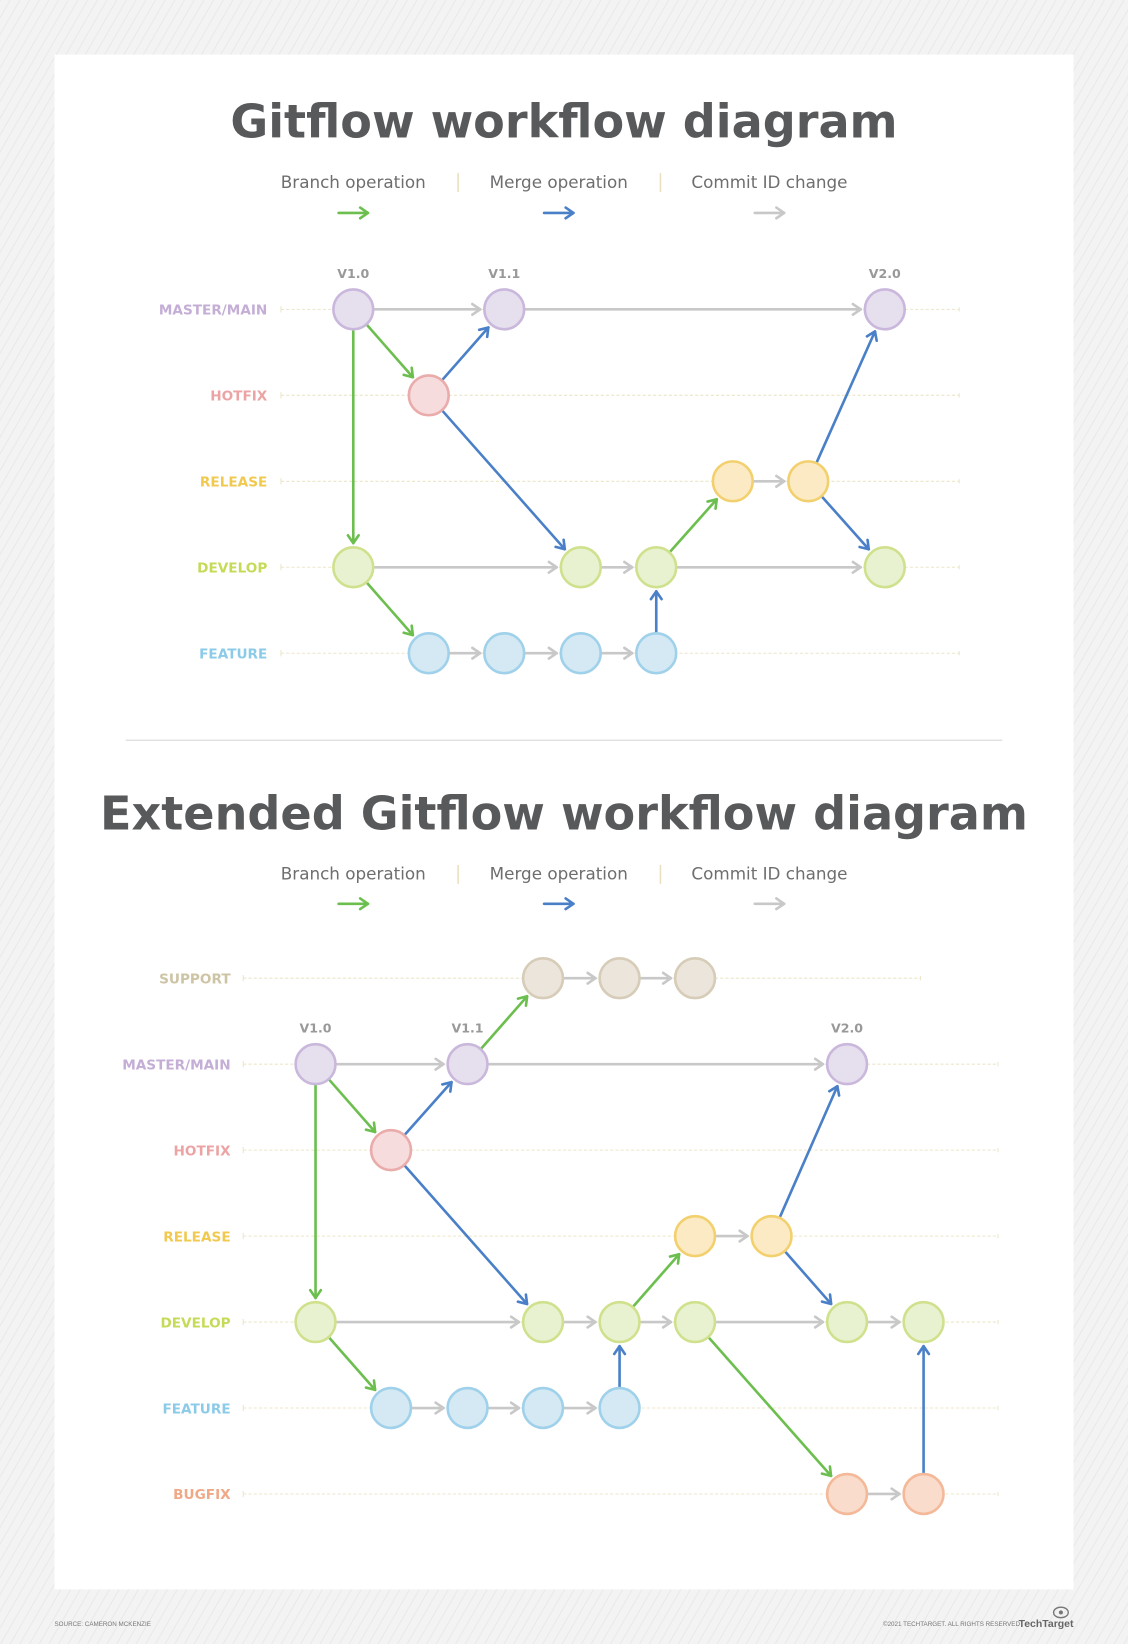 The height and width of the screenshot is (1644, 1128). Describe the element at coordinates (195, 979) in the screenshot. I see `branch-label-support: SUPPORT` at that location.